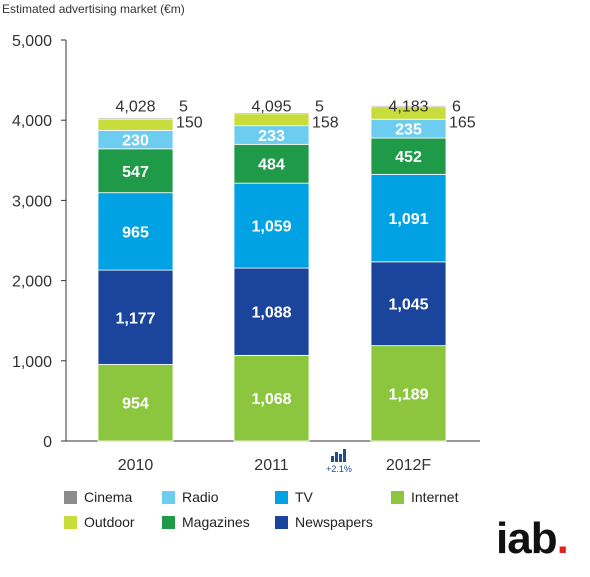 The width and height of the screenshot is (590, 577). What do you see at coordinates (456, 106) in the screenshot?
I see `data-label-cinema: 6` at bounding box center [456, 106].